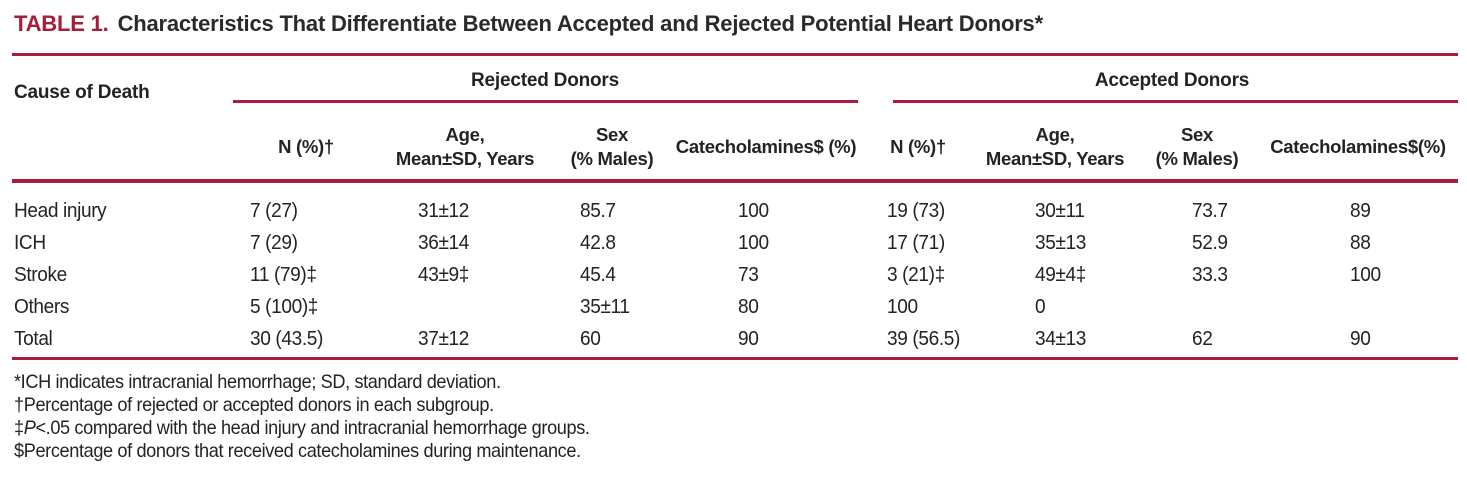  I want to click on cell-rejected-age: 37±12, so click(444, 338).